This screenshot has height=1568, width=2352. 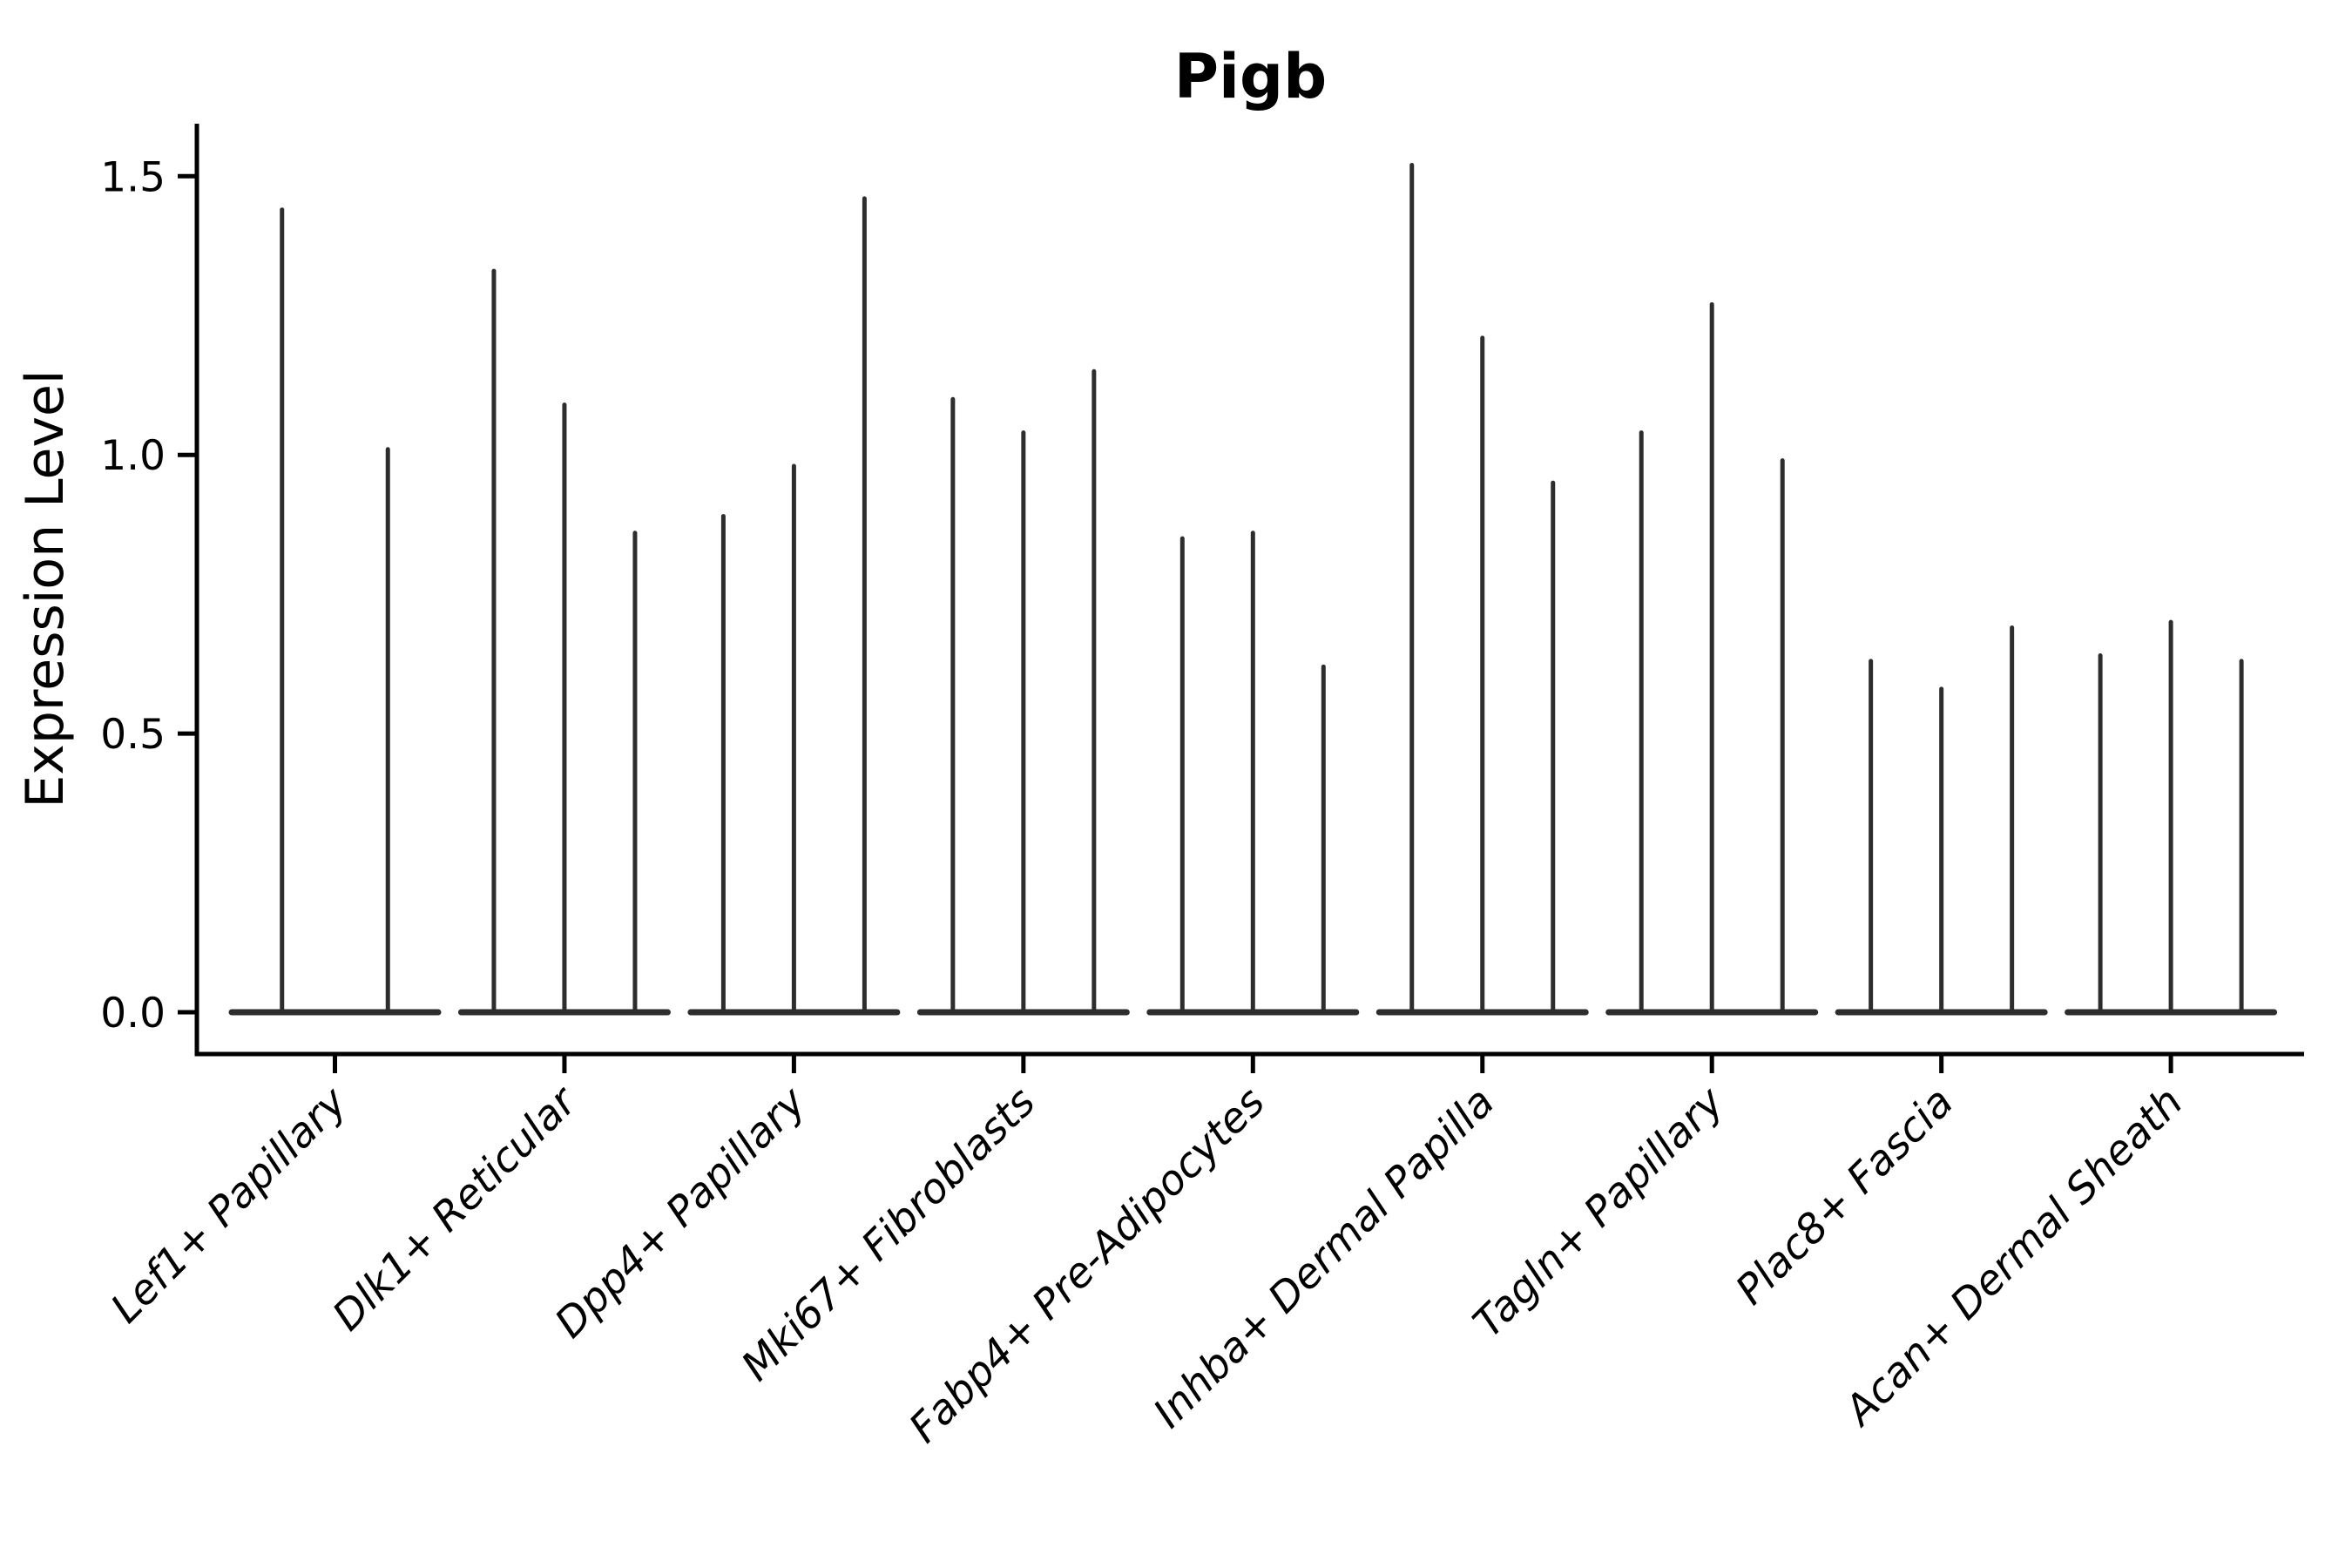 What do you see at coordinates (45, 588) in the screenshot?
I see `y-axis-label: Expression Level` at bounding box center [45, 588].